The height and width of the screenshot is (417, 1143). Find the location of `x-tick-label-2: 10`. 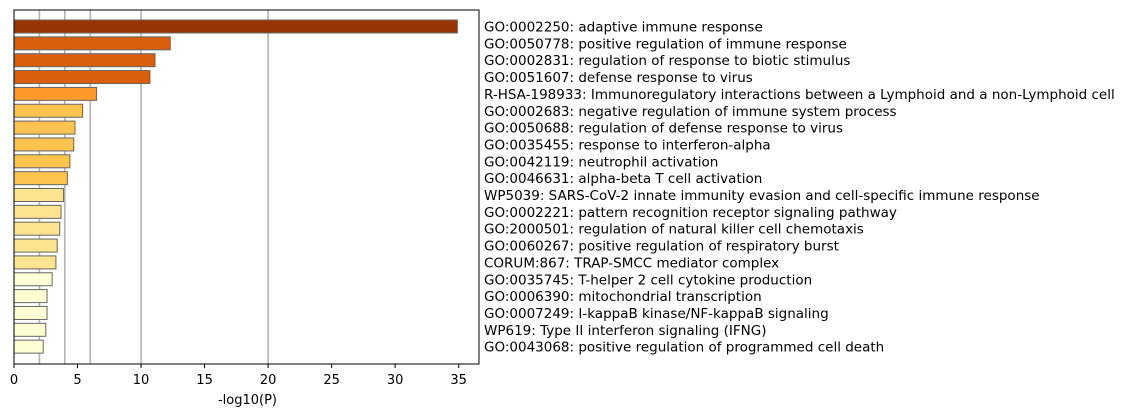

x-tick-label-2: 10 is located at coordinates (141, 380).